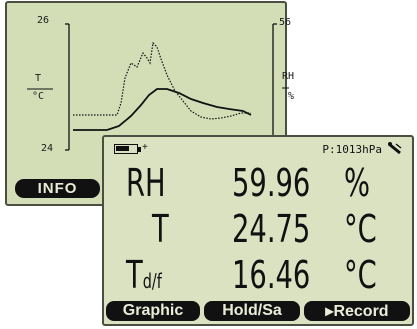  I want to click on quantity-label: Td/f, so click(144, 278).